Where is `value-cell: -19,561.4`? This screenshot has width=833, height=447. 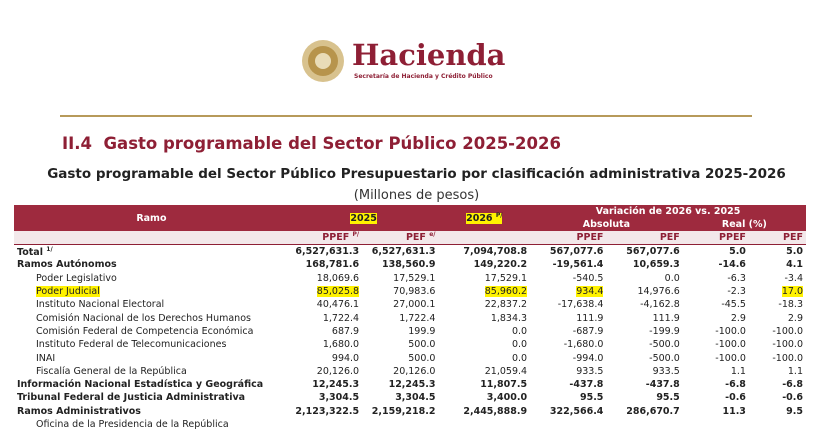 value-cell: -19,561.4 is located at coordinates (568, 264).